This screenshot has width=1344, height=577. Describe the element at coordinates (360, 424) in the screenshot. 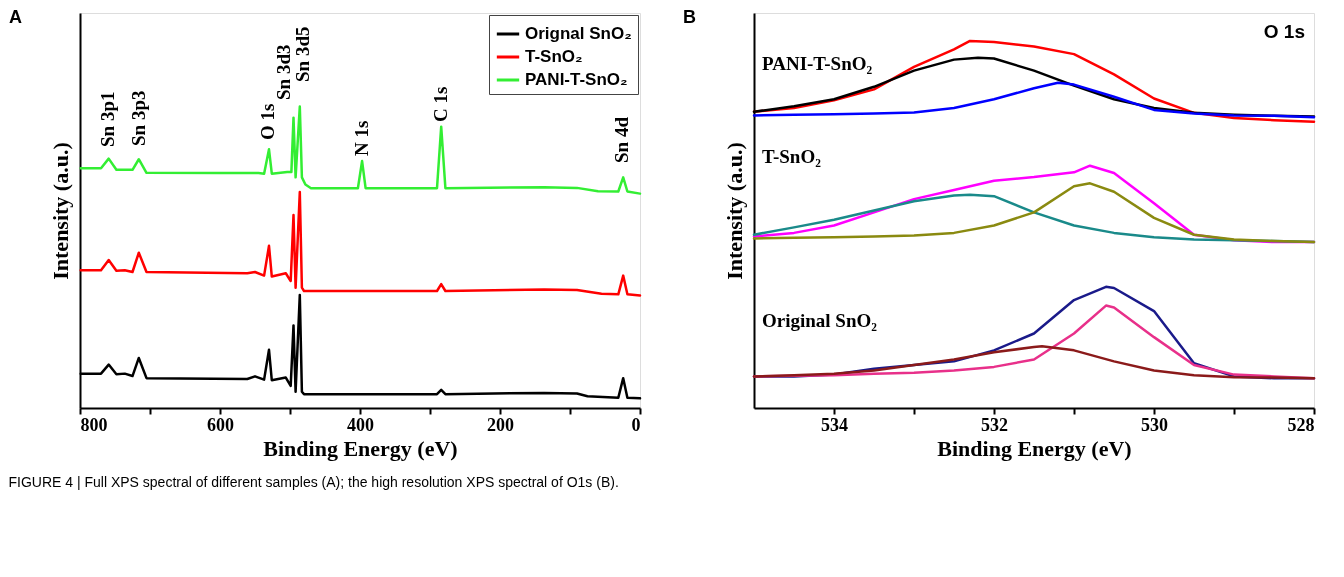

I see `x-tick-label: 400` at that location.